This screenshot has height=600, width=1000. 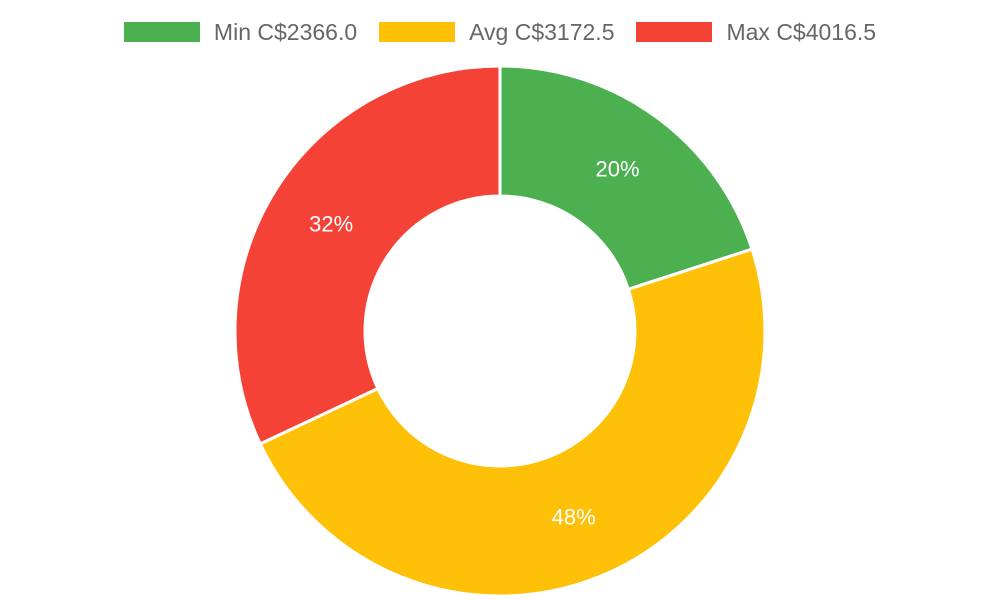 What do you see at coordinates (417, 32) in the screenshot?
I see `legend-swatch-avg` at bounding box center [417, 32].